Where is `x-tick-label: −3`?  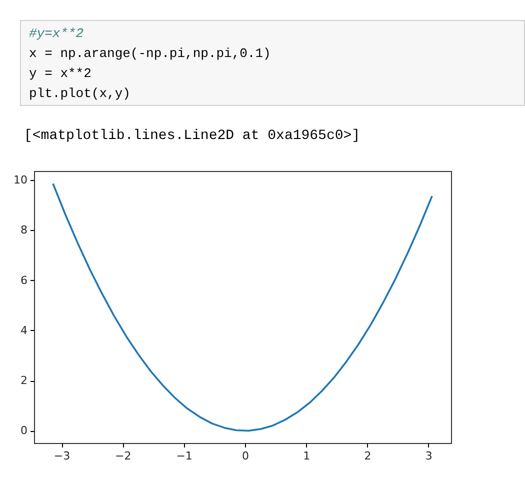
x-tick-label: −3 is located at coordinates (62, 456).